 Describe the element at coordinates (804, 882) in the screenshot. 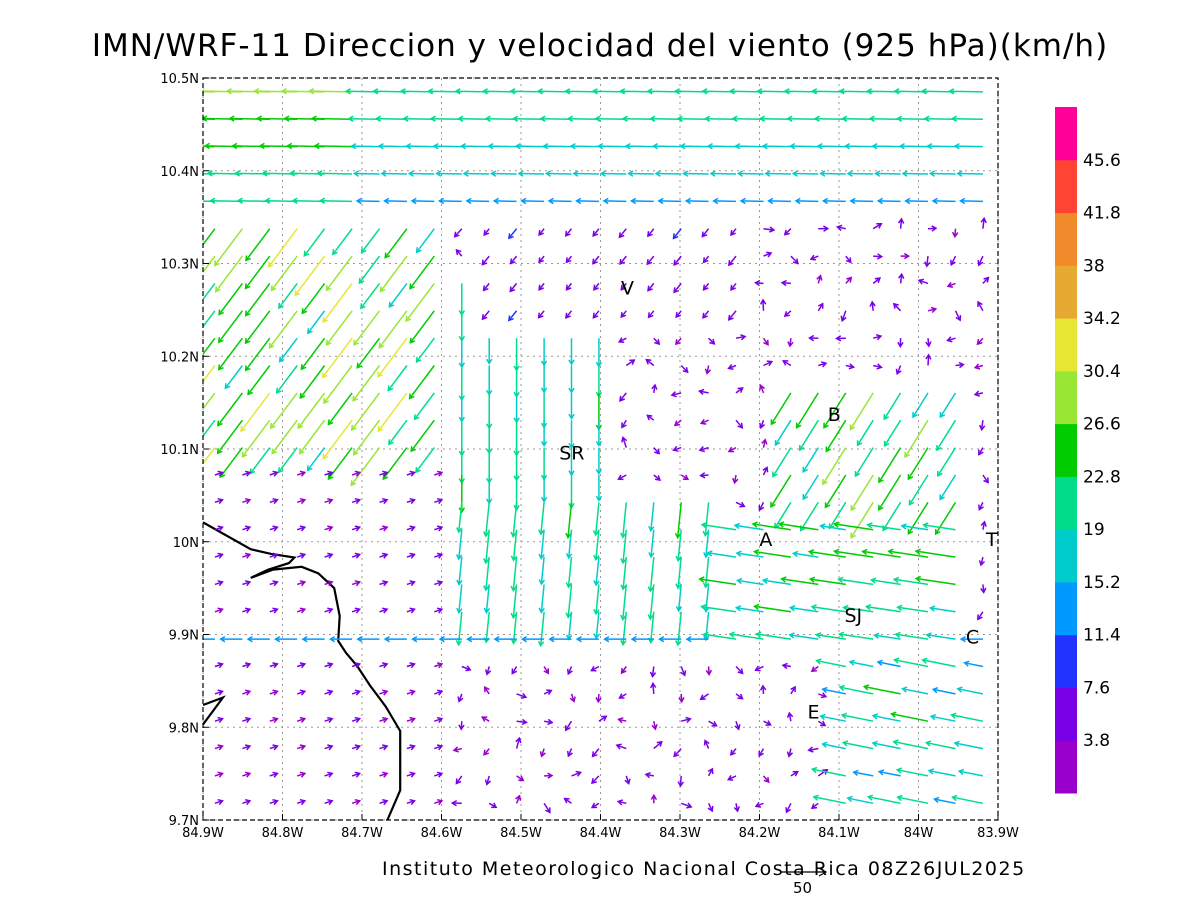

I see `reference-vector: 50` at that location.